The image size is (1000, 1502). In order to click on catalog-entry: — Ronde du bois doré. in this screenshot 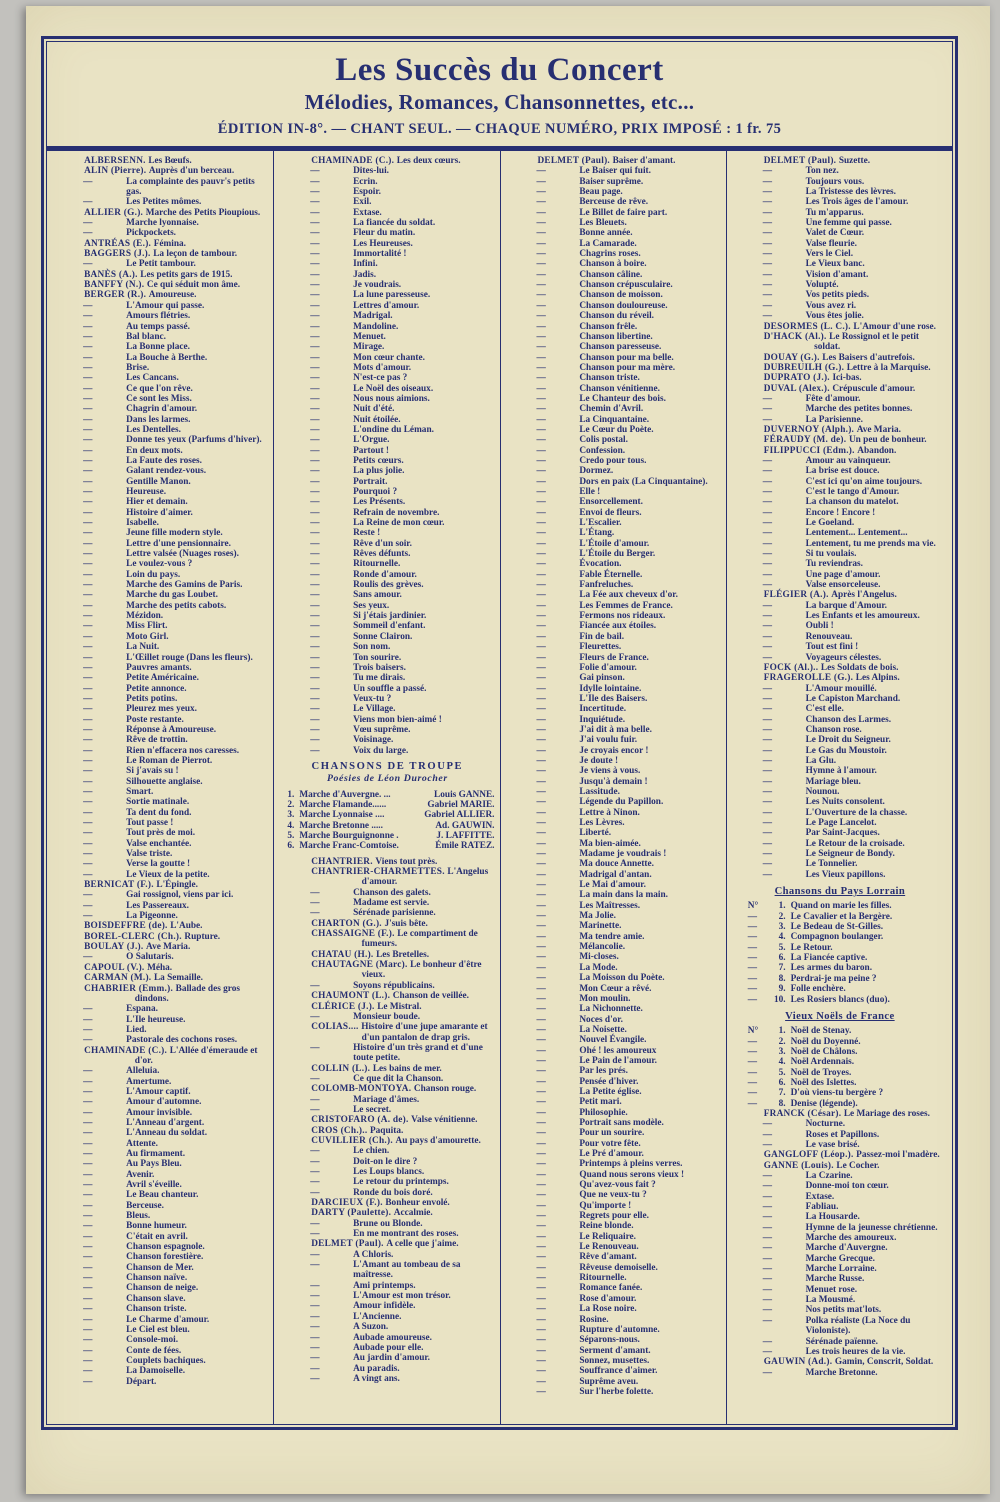, I will do `click(387, 1193)`.